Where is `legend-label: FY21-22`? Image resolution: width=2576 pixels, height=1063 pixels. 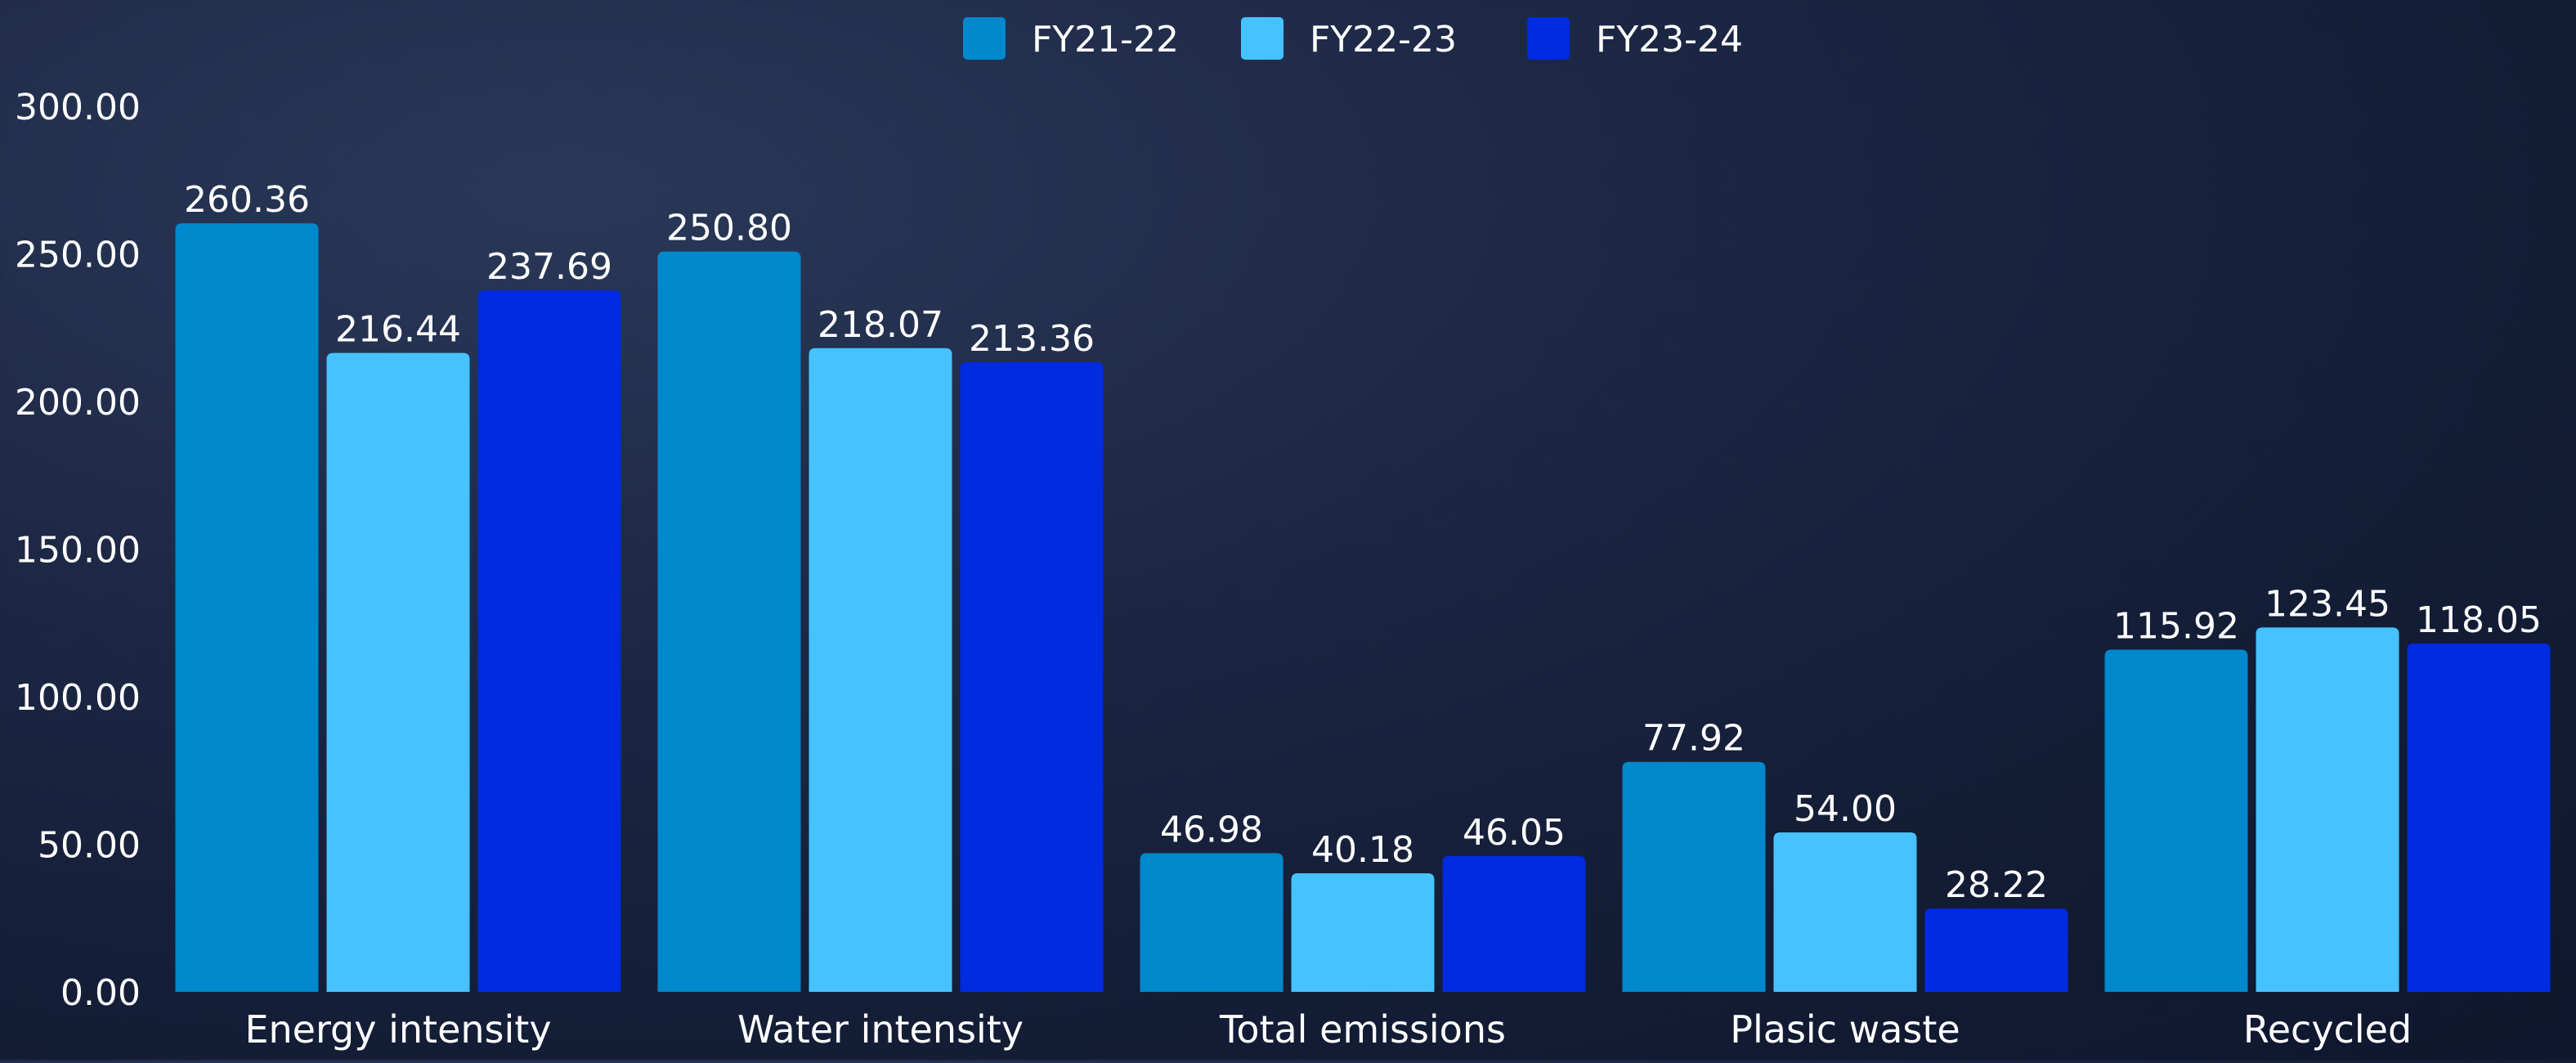 legend-label: FY21-22 is located at coordinates (1105, 40).